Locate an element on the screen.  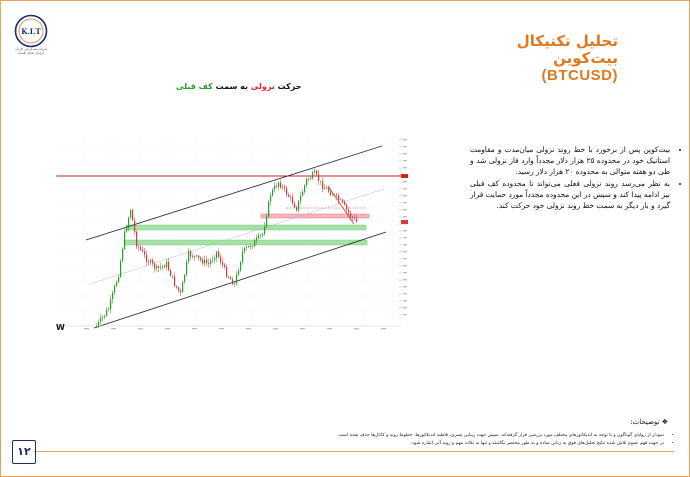
last-price-tag is located at coordinates (404, 176).